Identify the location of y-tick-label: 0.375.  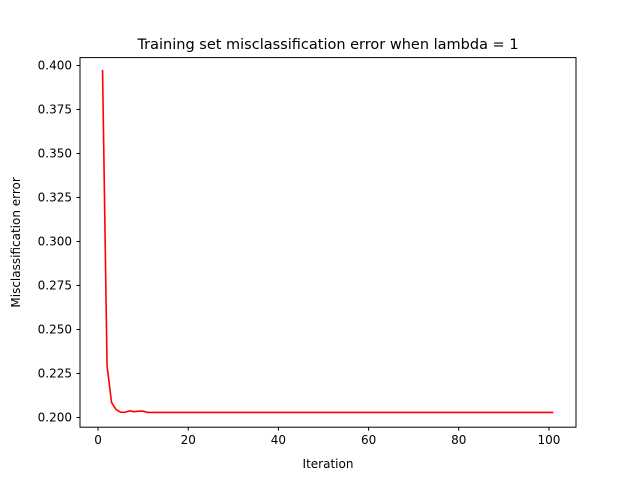
(55, 110).